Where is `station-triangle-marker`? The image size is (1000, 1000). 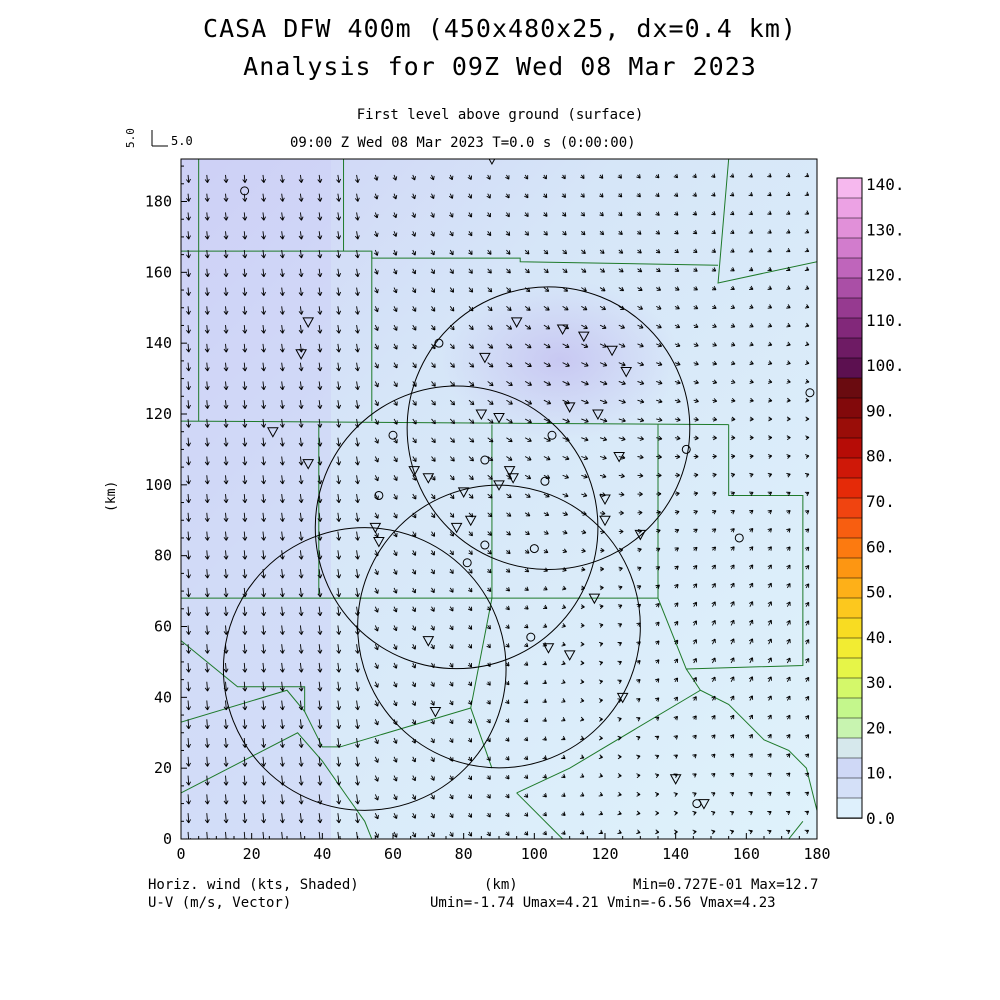 station-triangle-marker is located at coordinates (301, 354).